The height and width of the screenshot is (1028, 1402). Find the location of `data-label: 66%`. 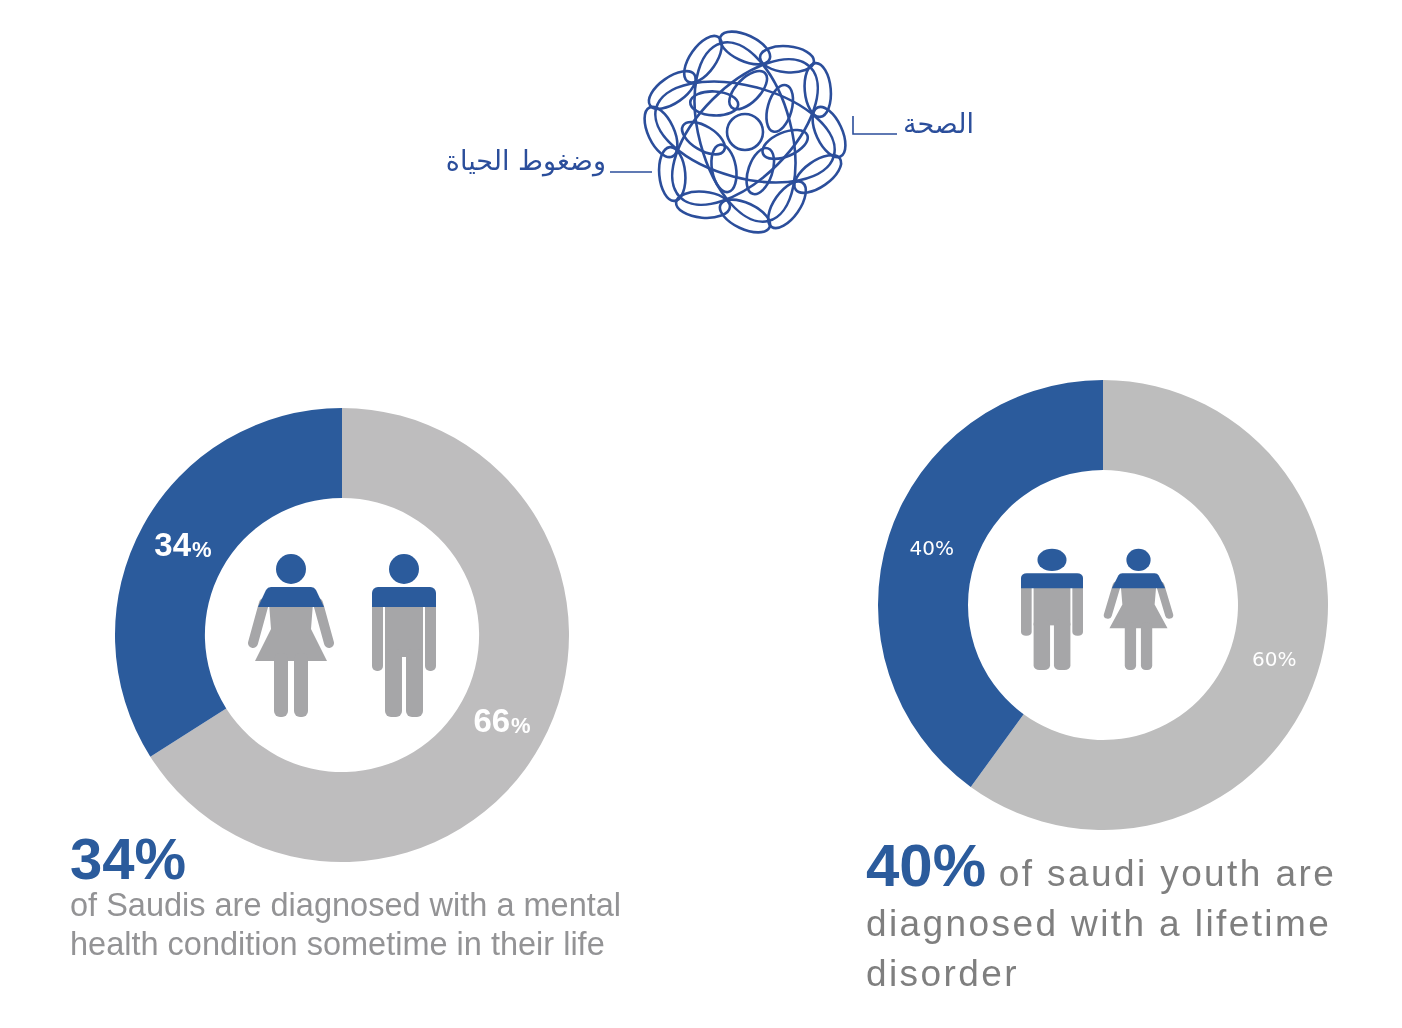

data-label: 66% is located at coordinates (502, 720).